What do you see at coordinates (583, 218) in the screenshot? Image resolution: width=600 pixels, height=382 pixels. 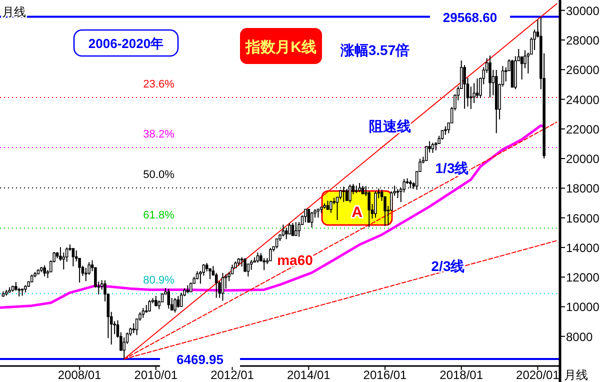 I see `y-tick-label: 16000` at bounding box center [583, 218].